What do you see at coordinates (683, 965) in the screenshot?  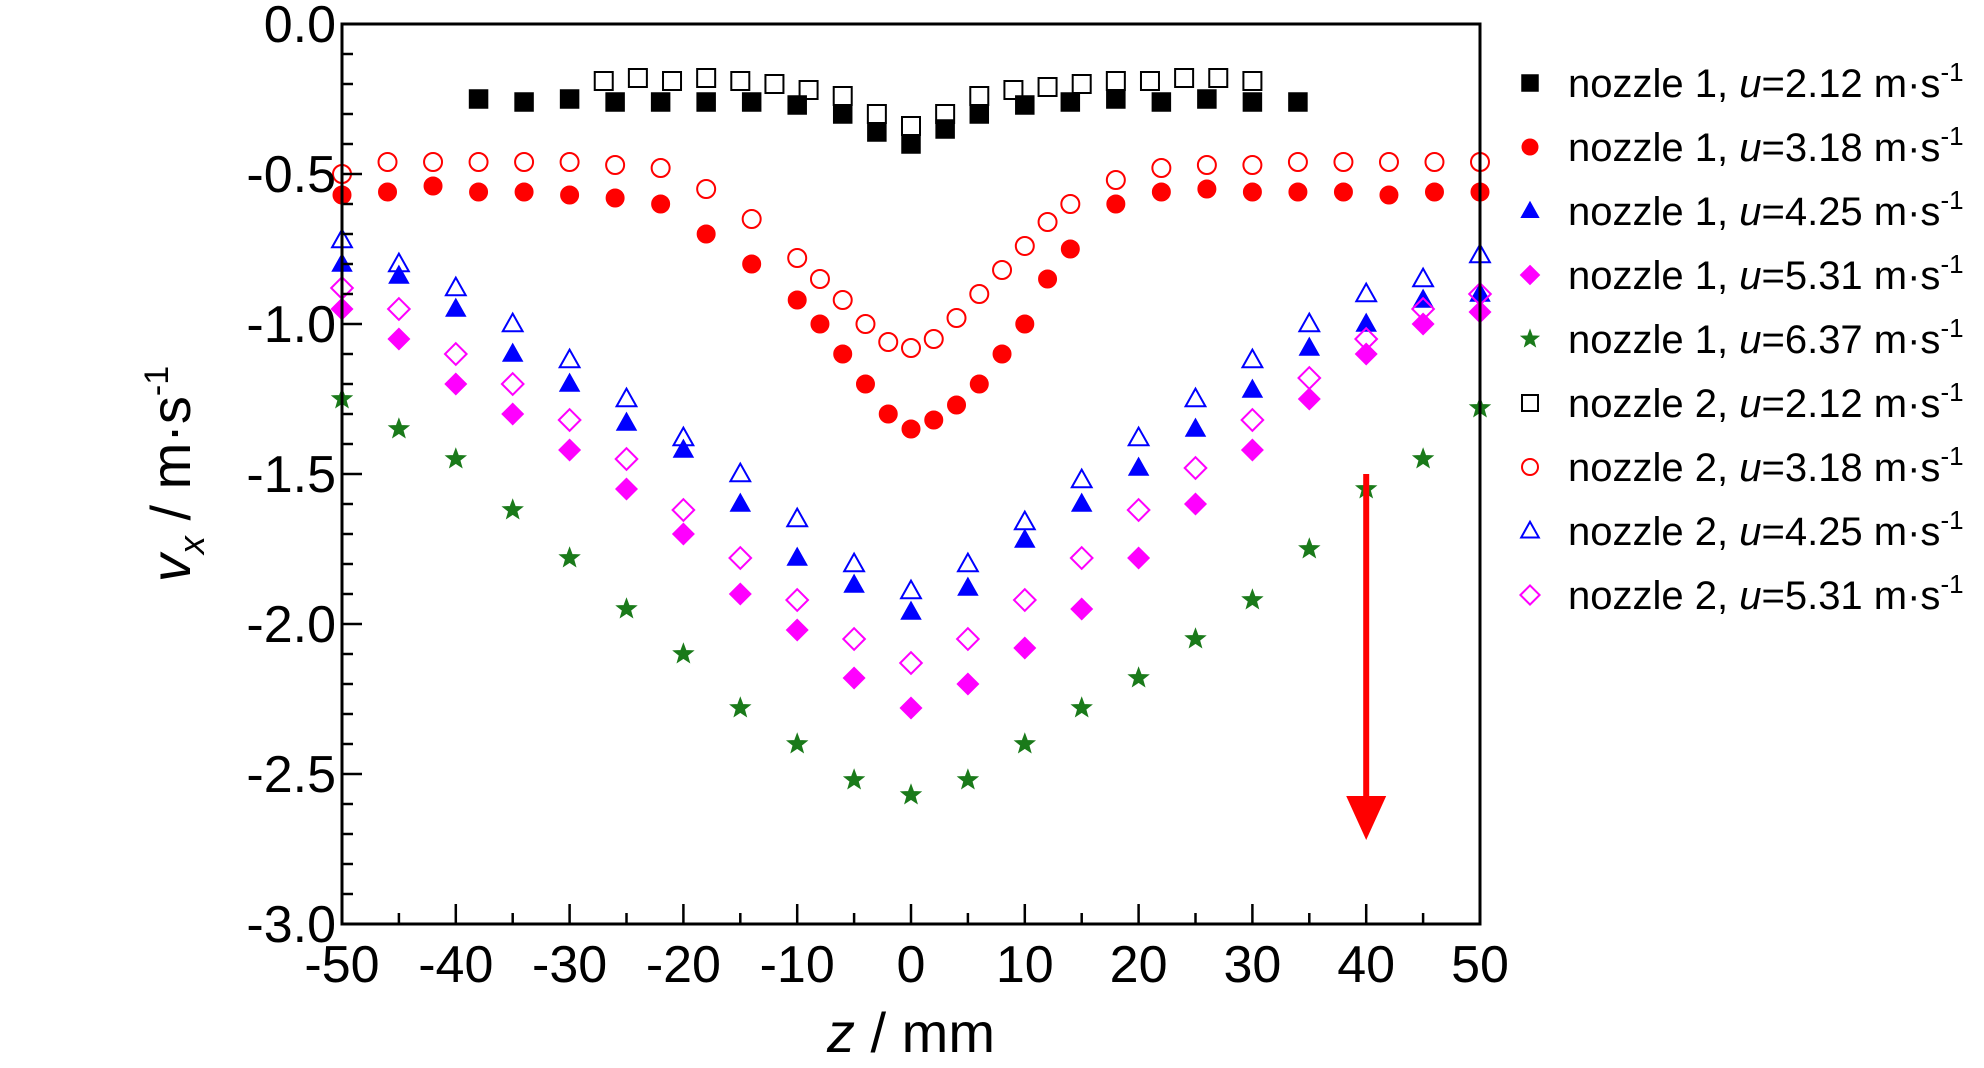 I see `x-tick-label: -20` at bounding box center [683, 965].